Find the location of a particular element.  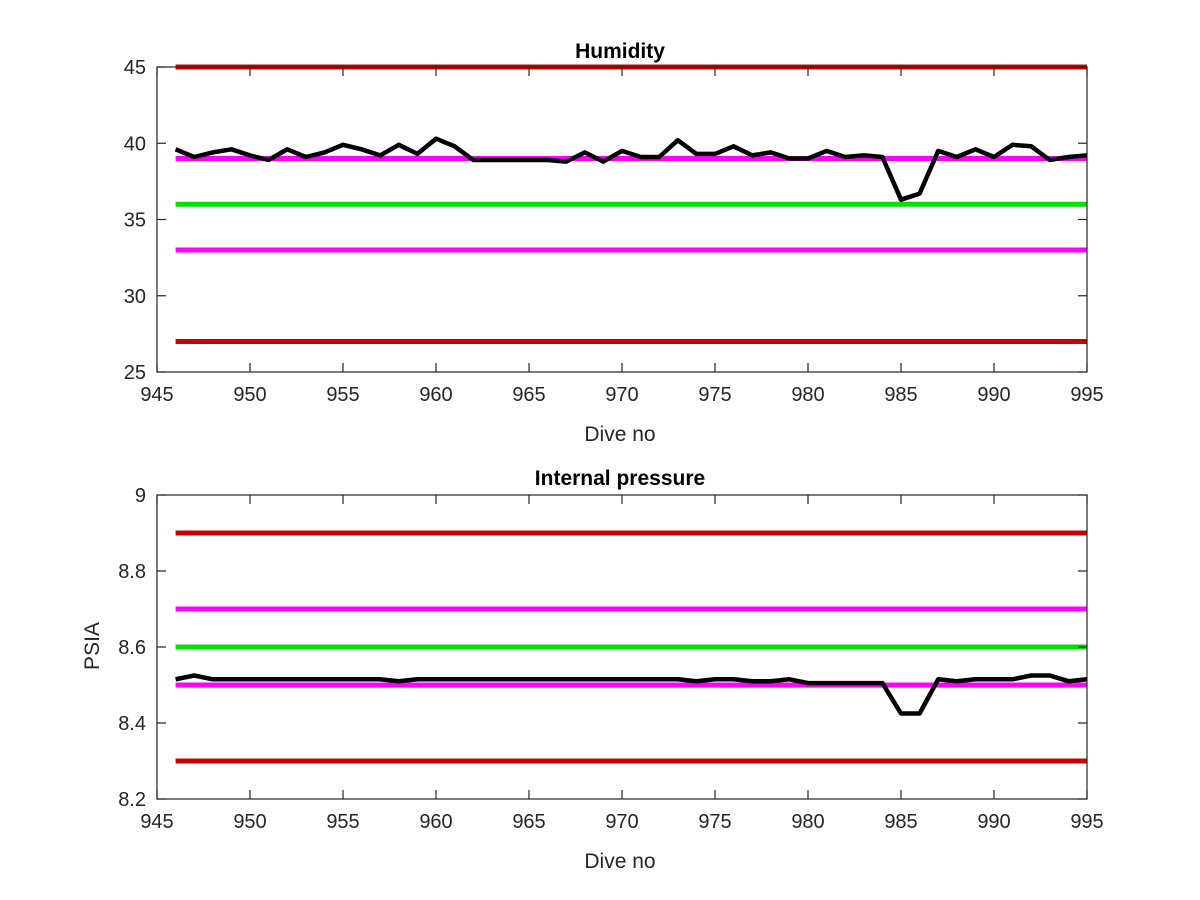

pressure-x-tick-label: 990 is located at coordinates (993, 822).